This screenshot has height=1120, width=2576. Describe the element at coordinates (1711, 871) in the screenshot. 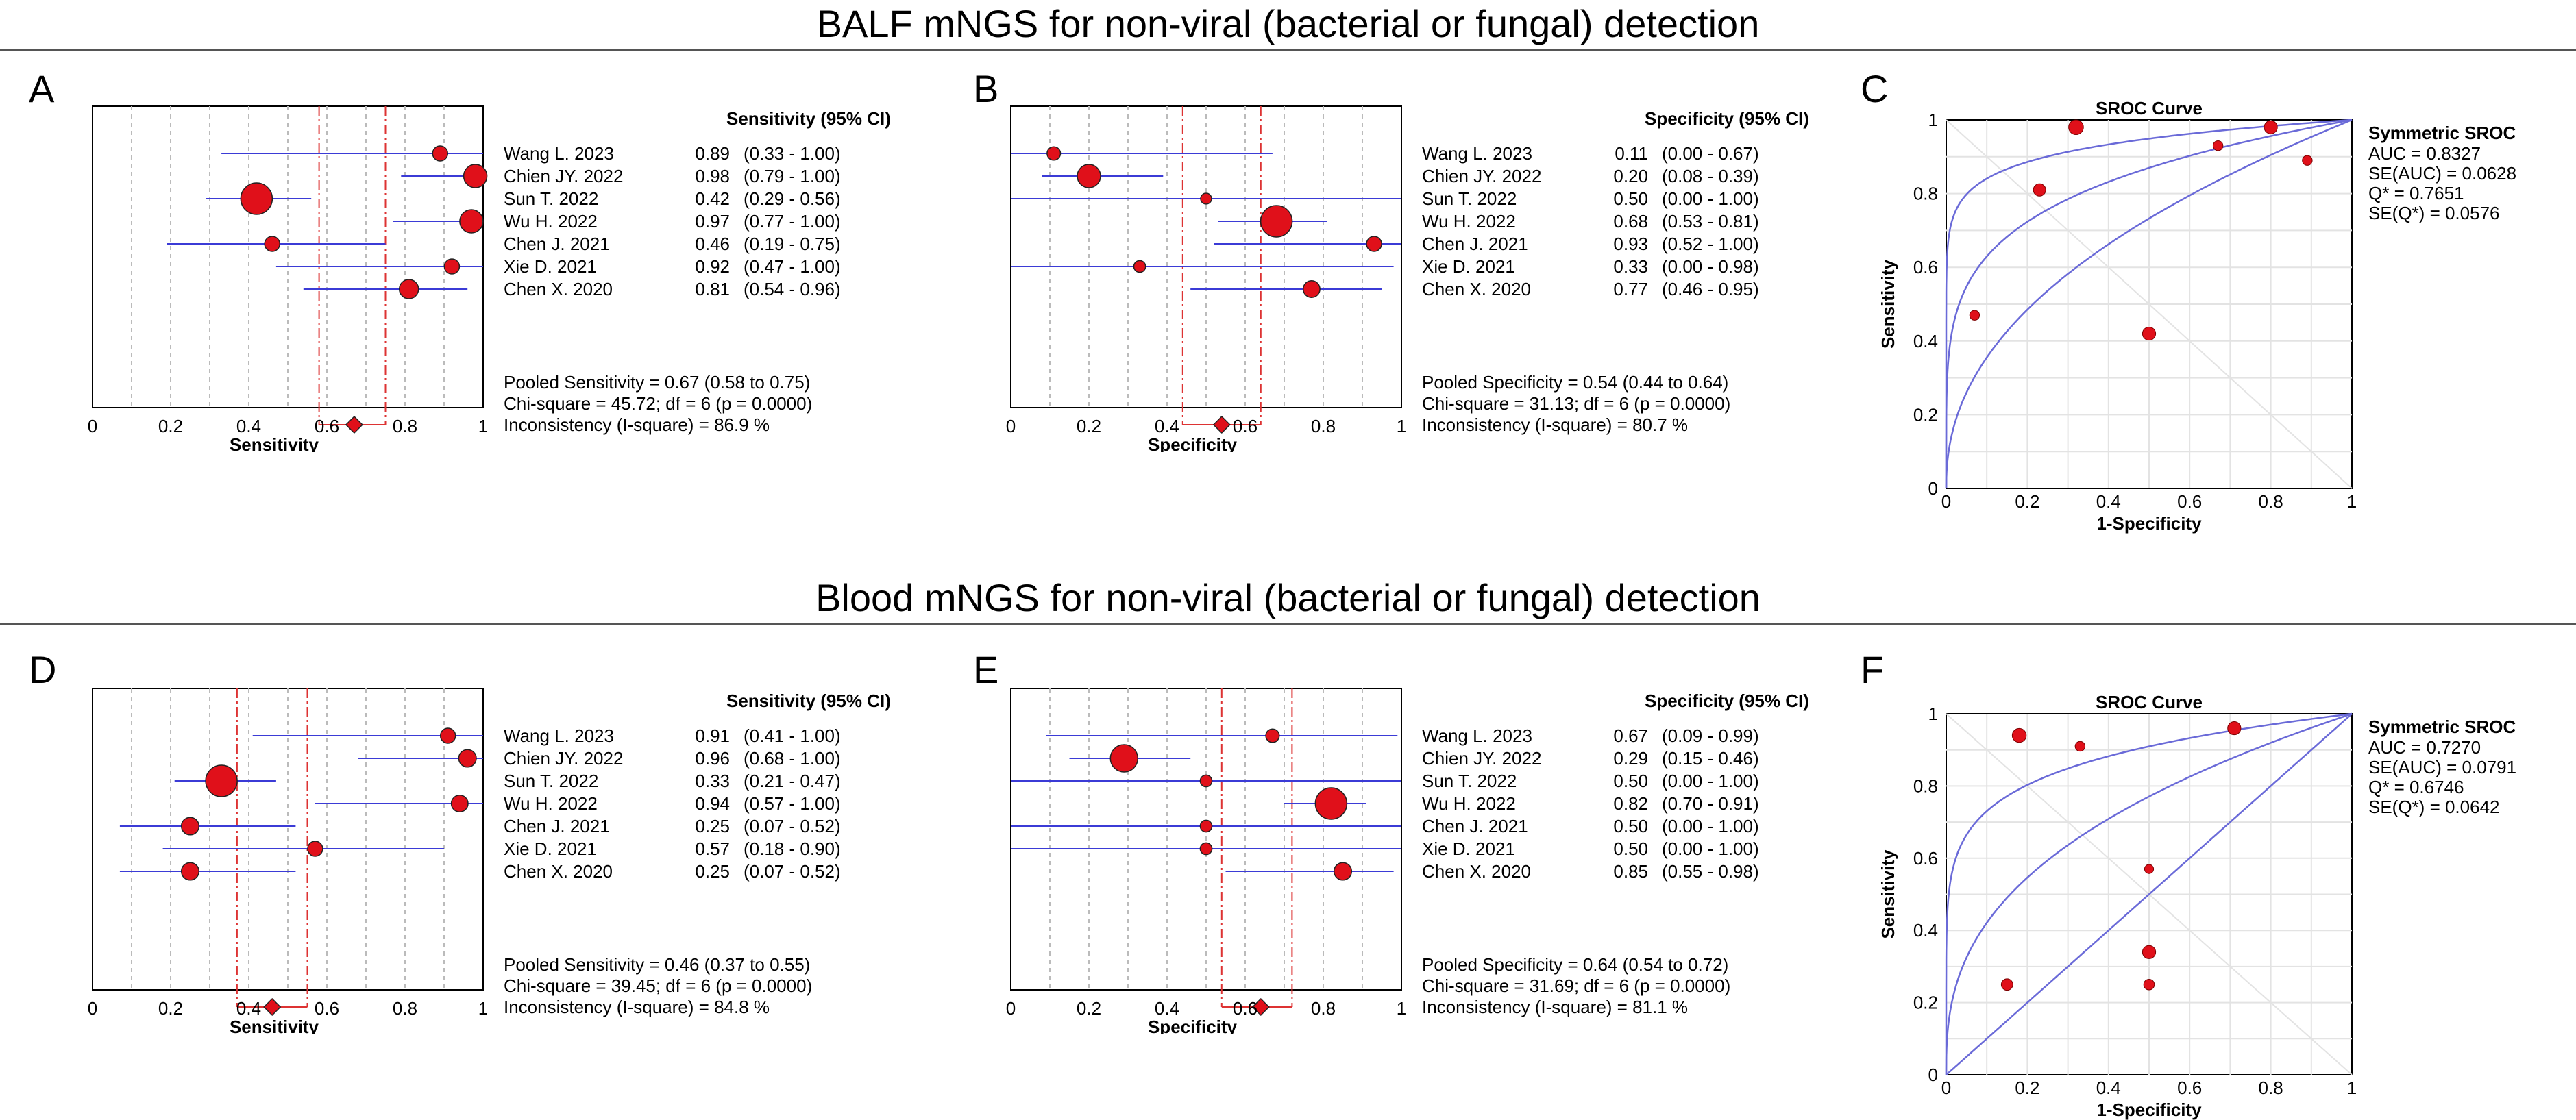

I see `study-ci: (0.55 - 0.98)` at that location.